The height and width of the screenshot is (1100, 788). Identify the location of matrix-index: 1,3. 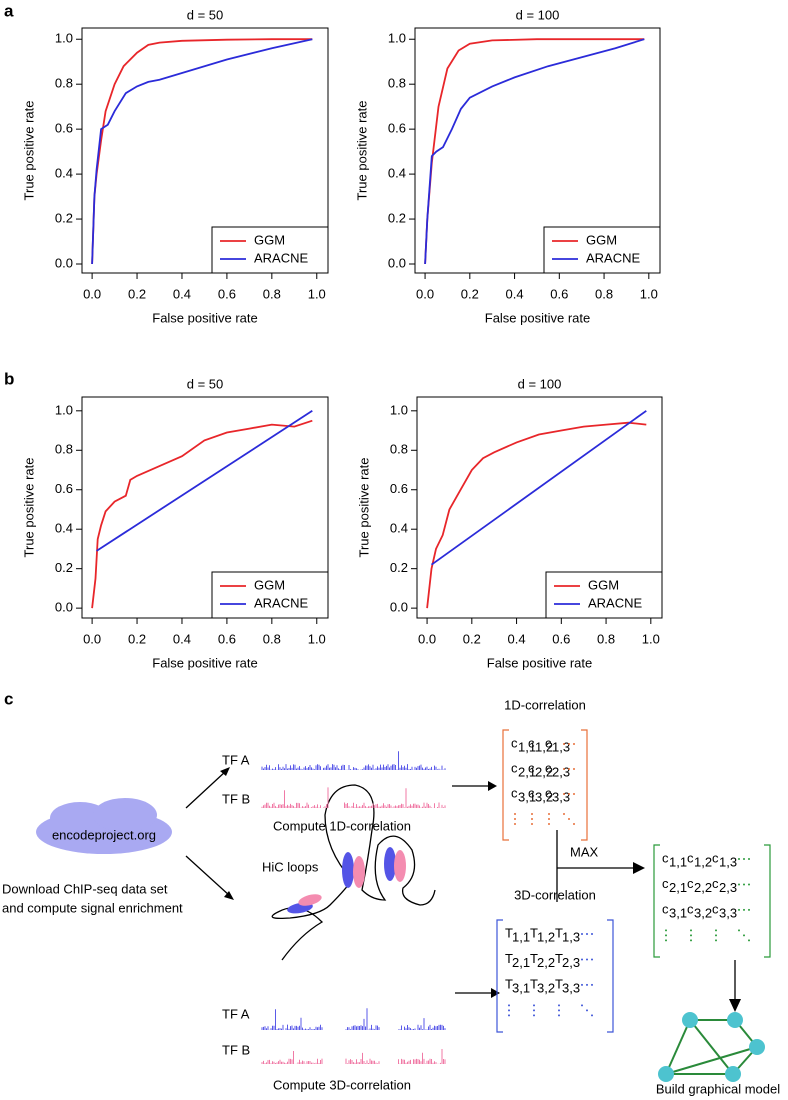
(561, 746).